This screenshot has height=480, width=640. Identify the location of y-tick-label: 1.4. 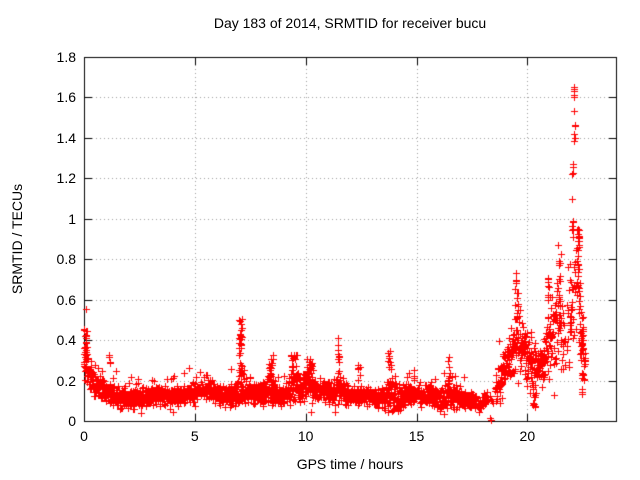
(66, 137).